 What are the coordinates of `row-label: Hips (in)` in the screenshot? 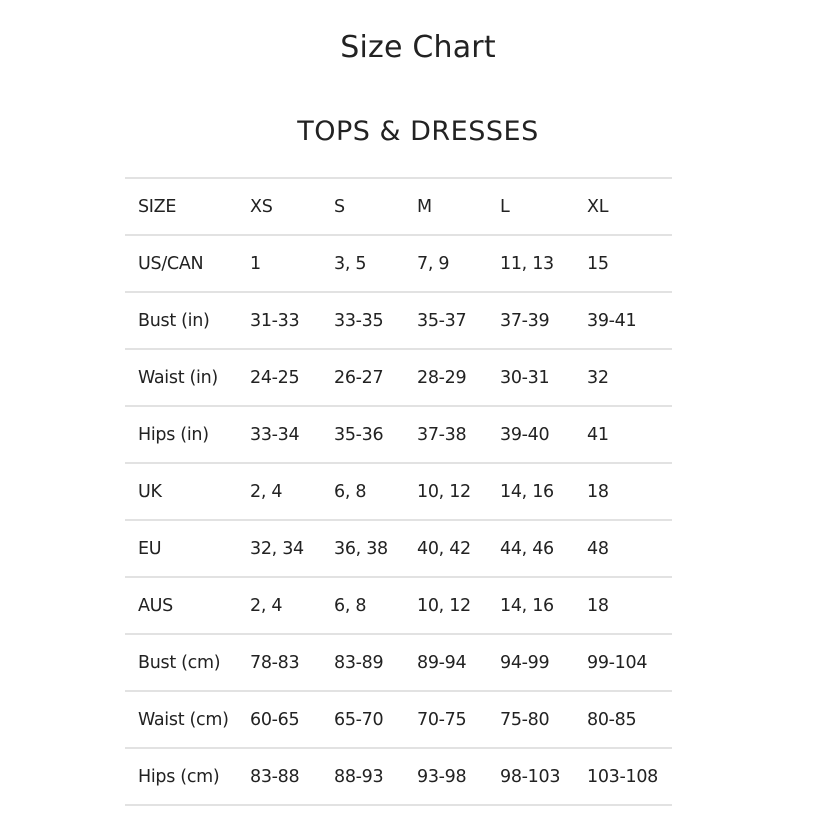 It's located at (187, 435).